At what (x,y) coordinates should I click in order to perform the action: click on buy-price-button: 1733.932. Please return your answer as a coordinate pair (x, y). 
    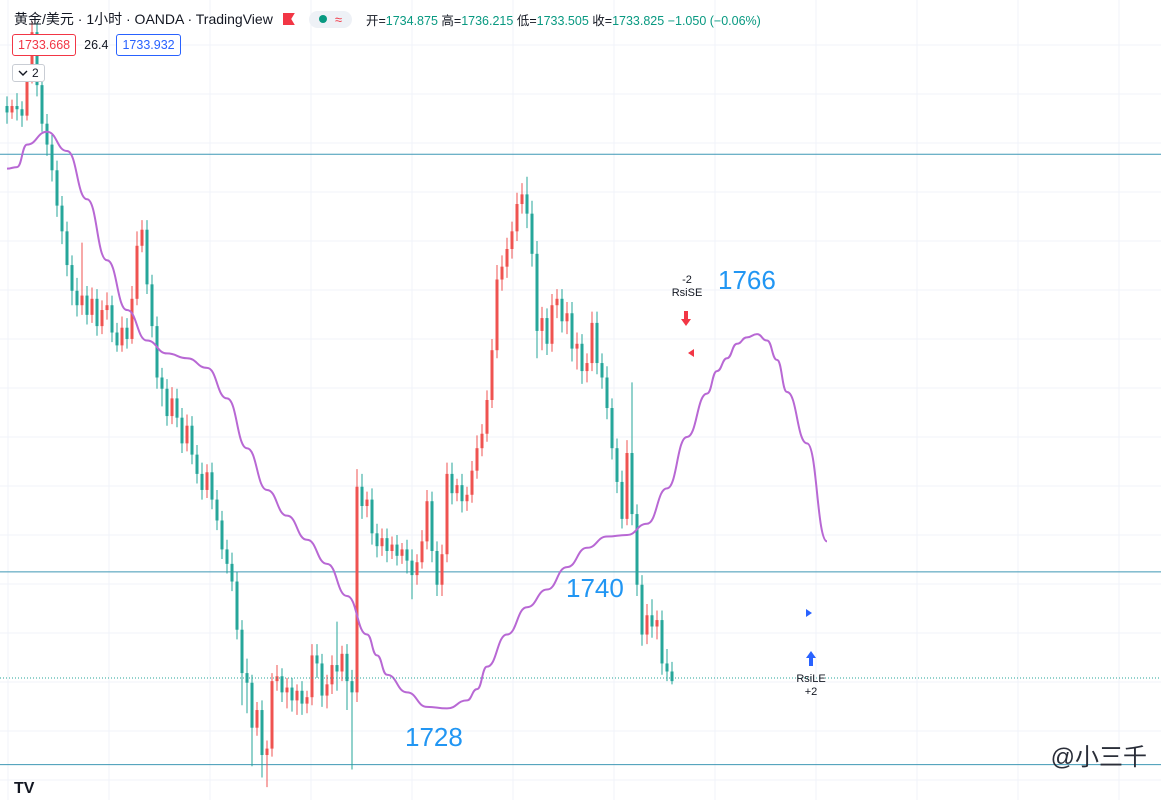
    Looking at the image, I should click on (148, 45).